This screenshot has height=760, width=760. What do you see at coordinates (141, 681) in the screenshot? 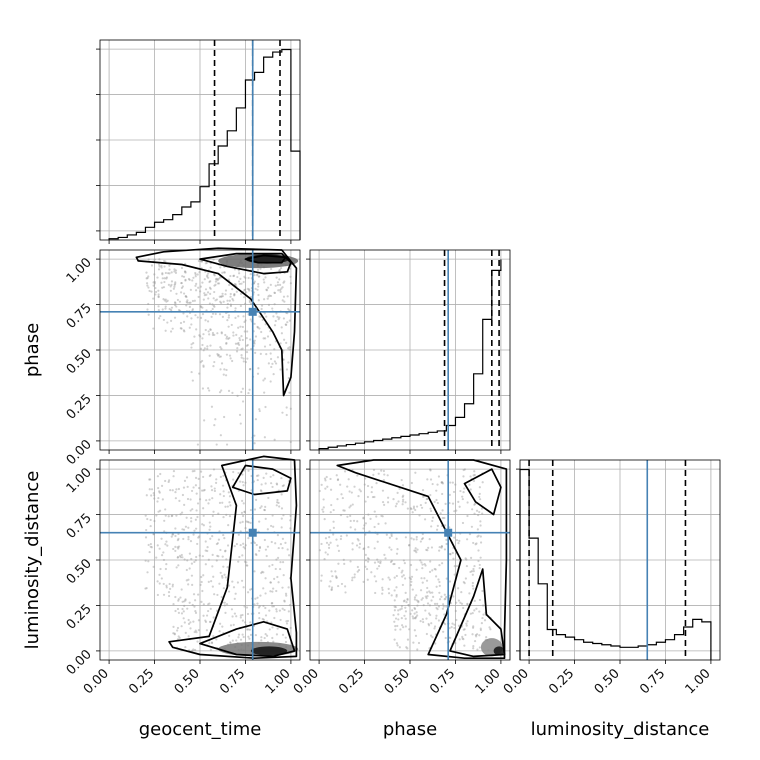
I see `pair-geocent_time-luminosity_distance-xtick-label-1: 0.25` at bounding box center [141, 681].